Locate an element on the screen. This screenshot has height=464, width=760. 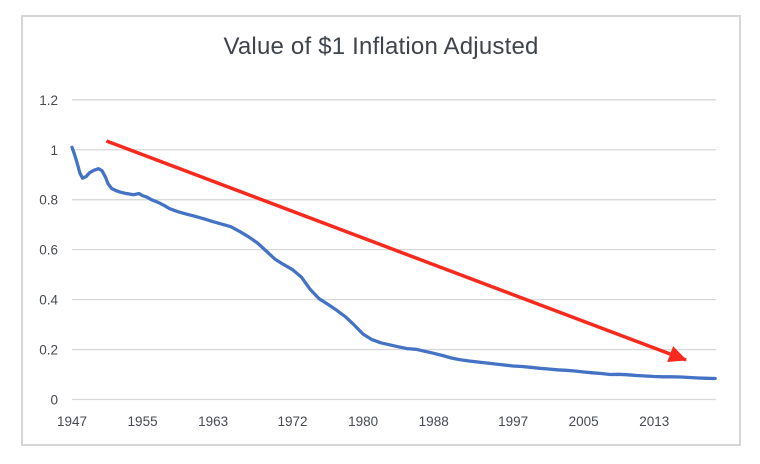
y-tick-label: 1.2 is located at coordinates (48, 100).